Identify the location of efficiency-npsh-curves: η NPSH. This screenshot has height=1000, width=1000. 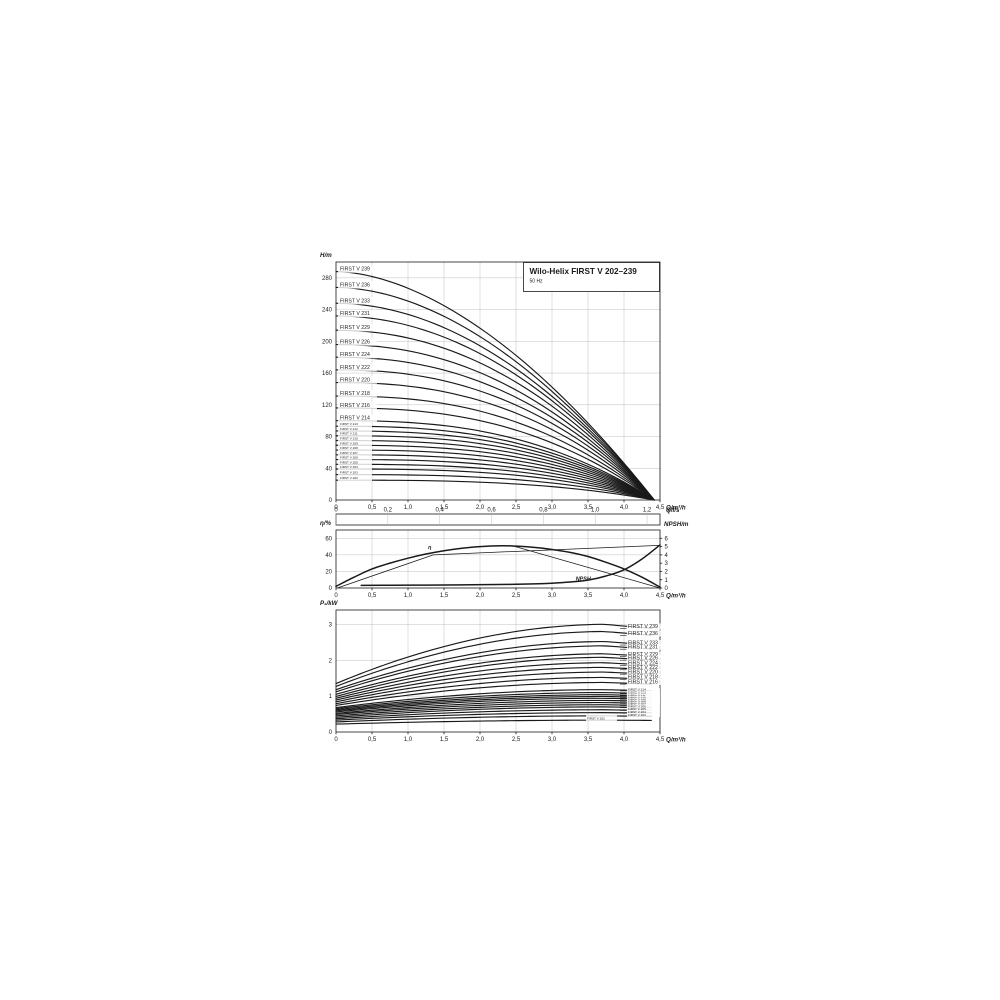
(498, 566).